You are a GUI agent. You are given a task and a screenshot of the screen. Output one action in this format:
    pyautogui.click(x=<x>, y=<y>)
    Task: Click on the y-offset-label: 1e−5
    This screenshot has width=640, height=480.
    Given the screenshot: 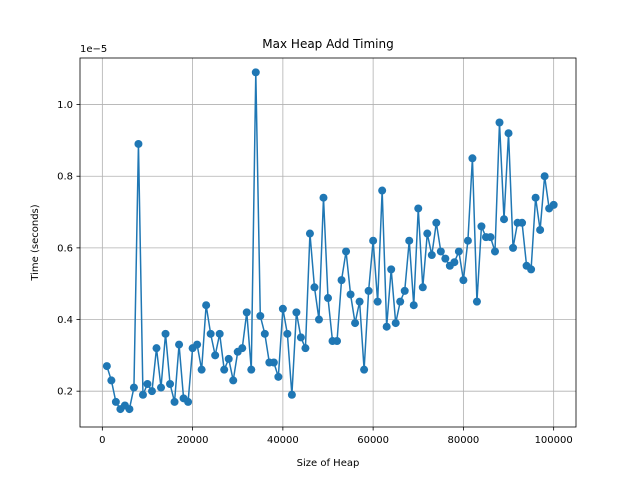 What is the action you would take?
    pyautogui.click(x=93, y=49)
    